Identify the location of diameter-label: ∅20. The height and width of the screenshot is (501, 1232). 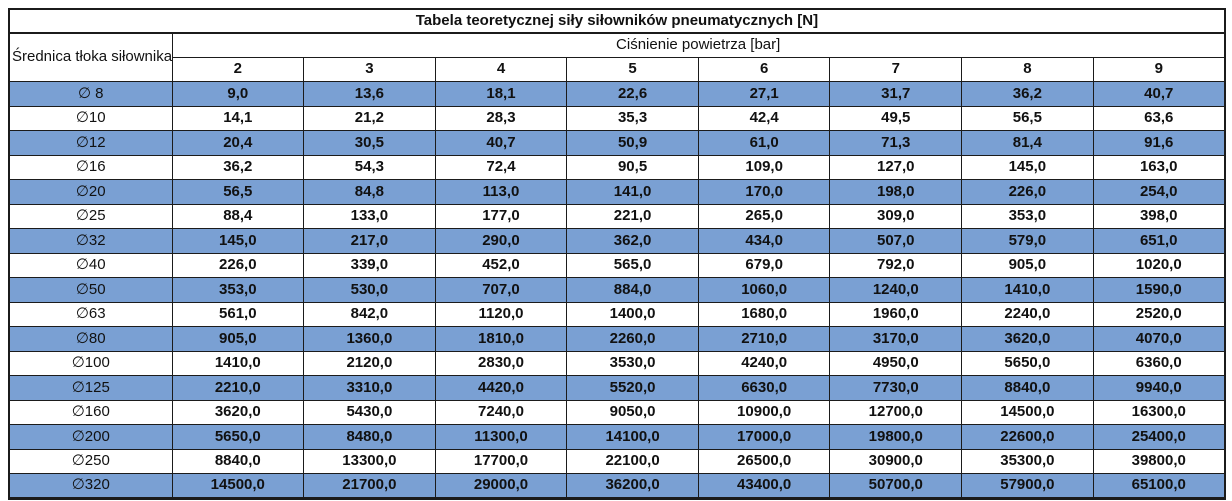
(90, 192).